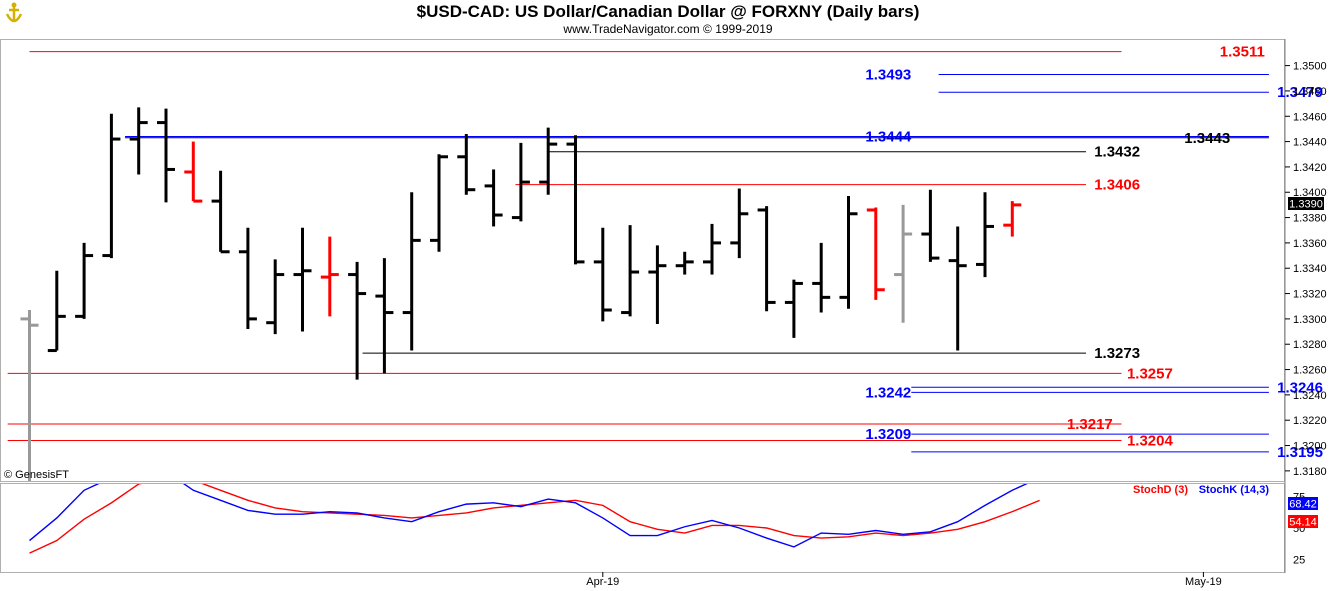  Describe the element at coordinates (602, 582) in the screenshot. I see `x-tick-label: Apr-19` at that location.